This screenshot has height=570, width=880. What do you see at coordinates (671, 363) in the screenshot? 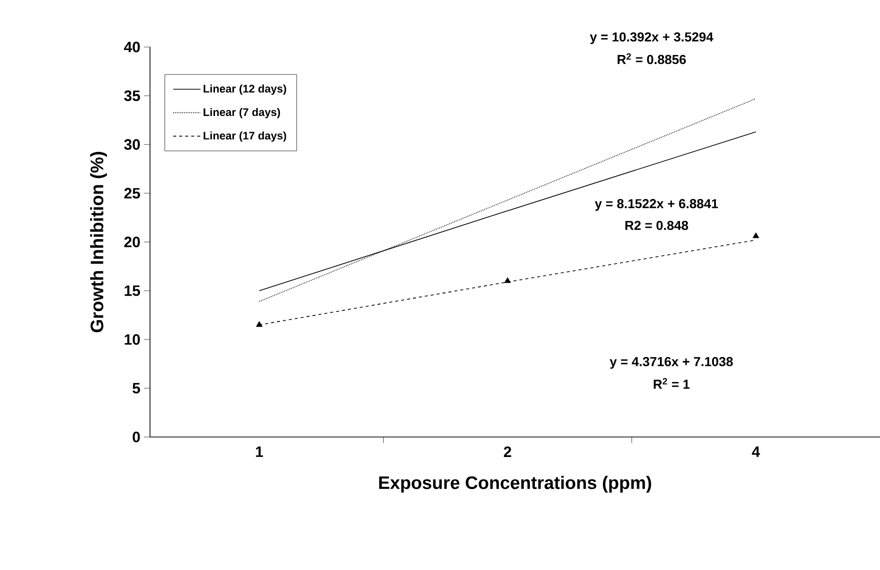
I see `annotation: y = 4.3716x + 7.1038` at bounding box center [671, 363].